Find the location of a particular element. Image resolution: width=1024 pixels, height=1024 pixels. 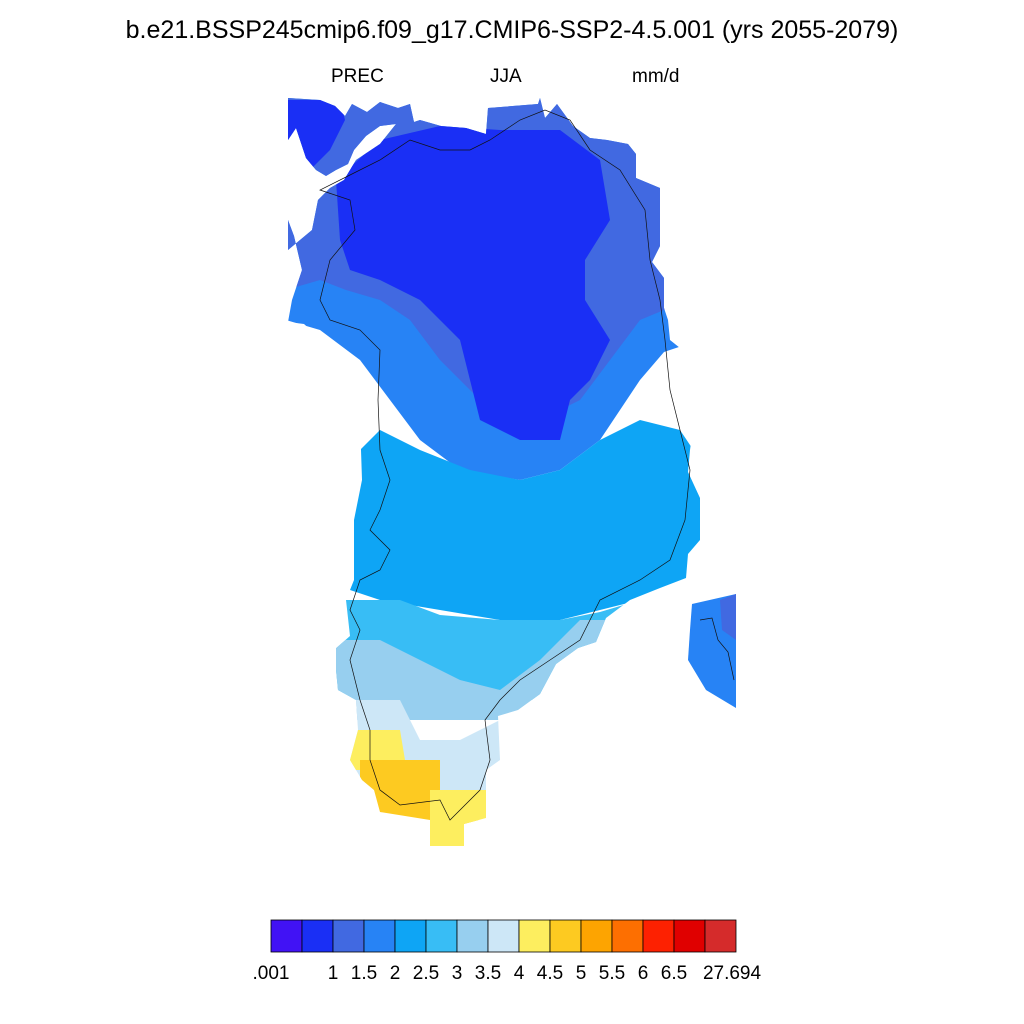

colorbar-label-10: 5.5 is located at coordinates (612, 973).